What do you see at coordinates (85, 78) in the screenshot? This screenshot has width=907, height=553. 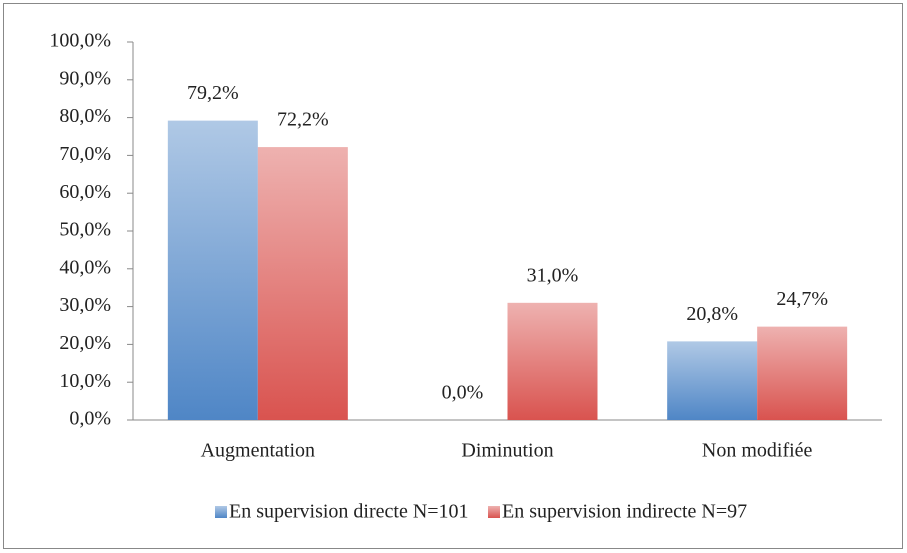 I see `y-tick-label: 90,0%` at bounding box center [85, 78].